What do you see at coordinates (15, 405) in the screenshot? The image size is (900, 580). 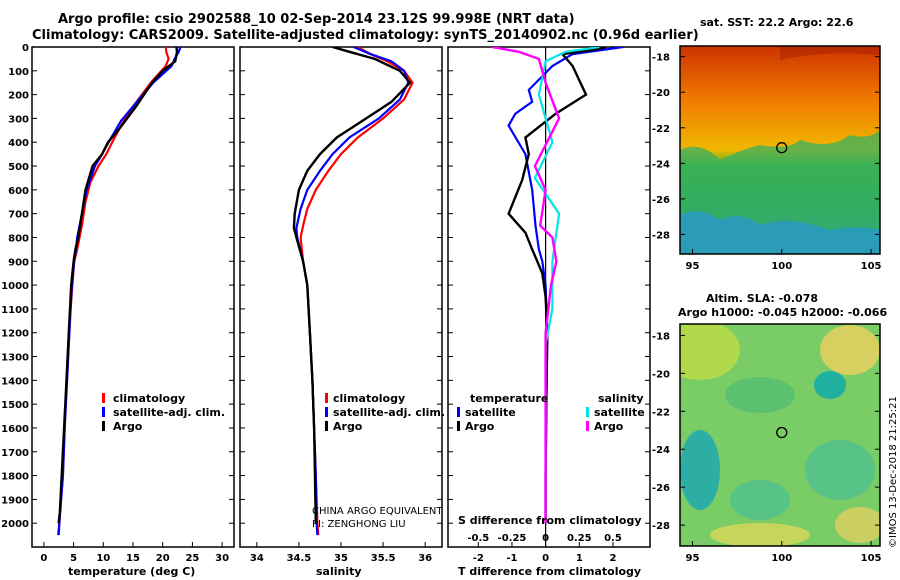 I see `depth-tick-label: 1500` at bounding box center [15, 405].